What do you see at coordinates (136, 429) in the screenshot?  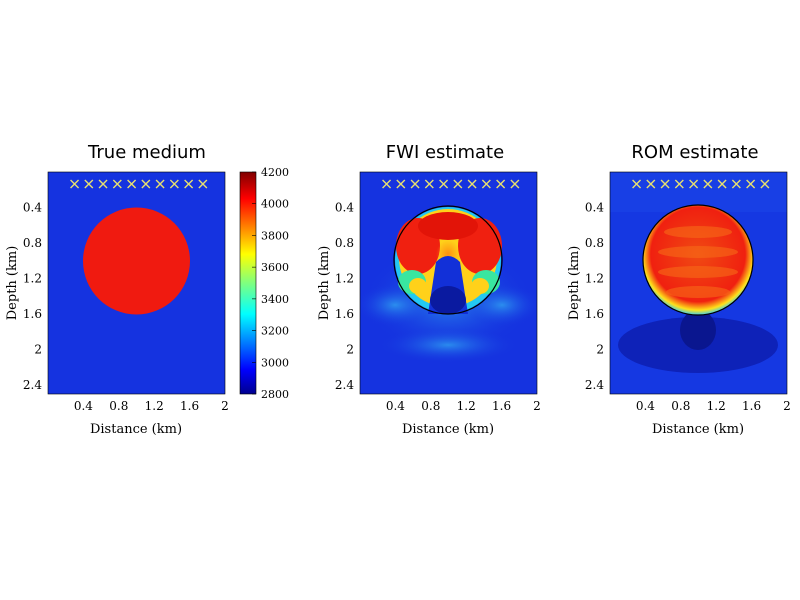 I see `x-axis-label: Distance (km)` at bounding box center [136, 429].